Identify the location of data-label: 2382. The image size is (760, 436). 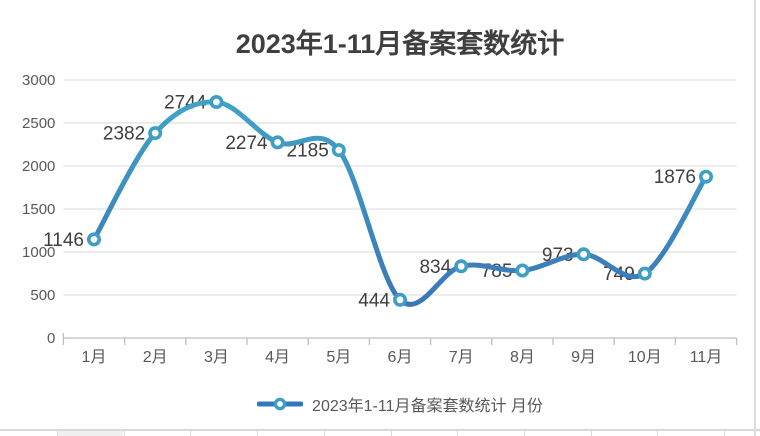
(124, 134).